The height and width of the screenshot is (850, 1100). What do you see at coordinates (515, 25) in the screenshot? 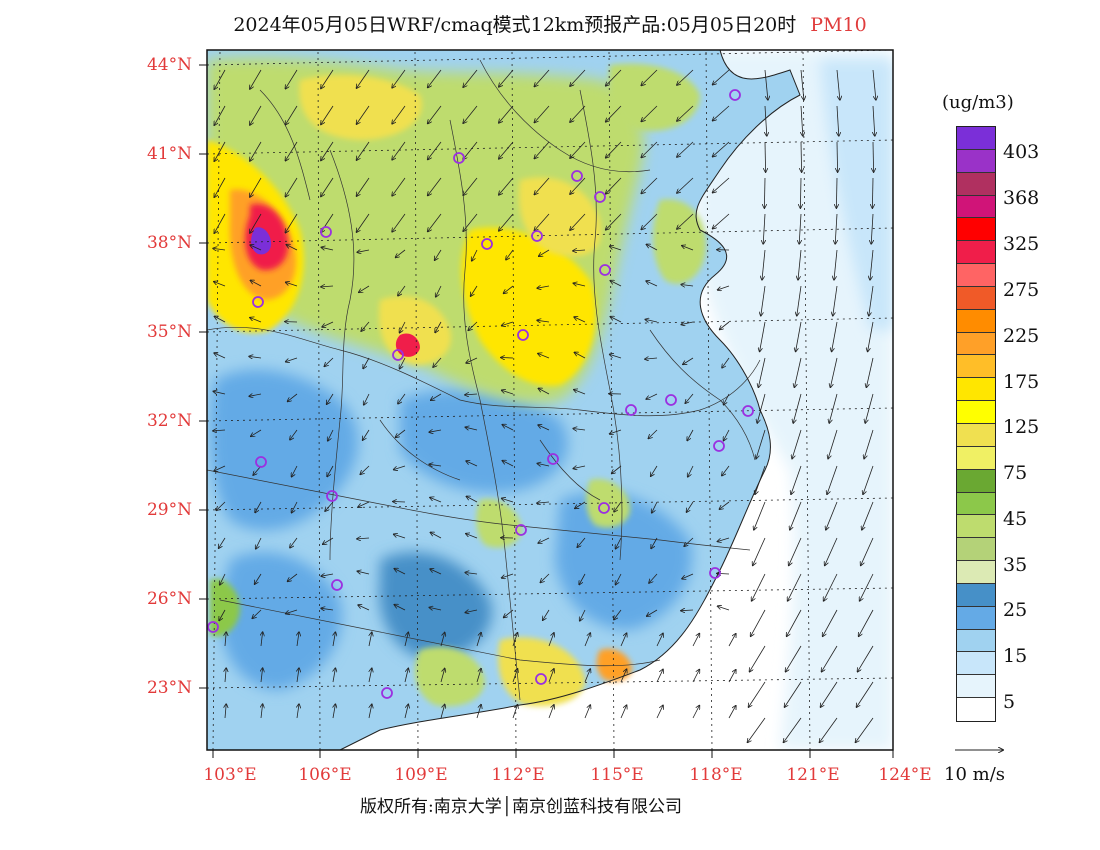
I see `title-text: 2024年05月05日WRF/cmaq模式12km预报产品:05月05日20时` at bounding box center [515, 25].